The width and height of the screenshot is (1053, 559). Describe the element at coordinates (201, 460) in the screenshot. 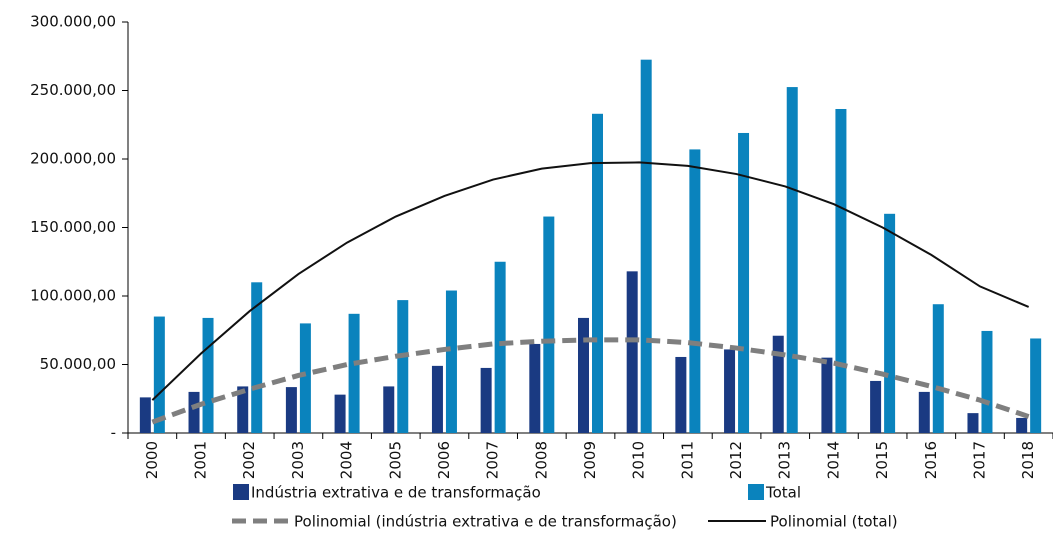

I see `x-tick-label: 2001` at that location.